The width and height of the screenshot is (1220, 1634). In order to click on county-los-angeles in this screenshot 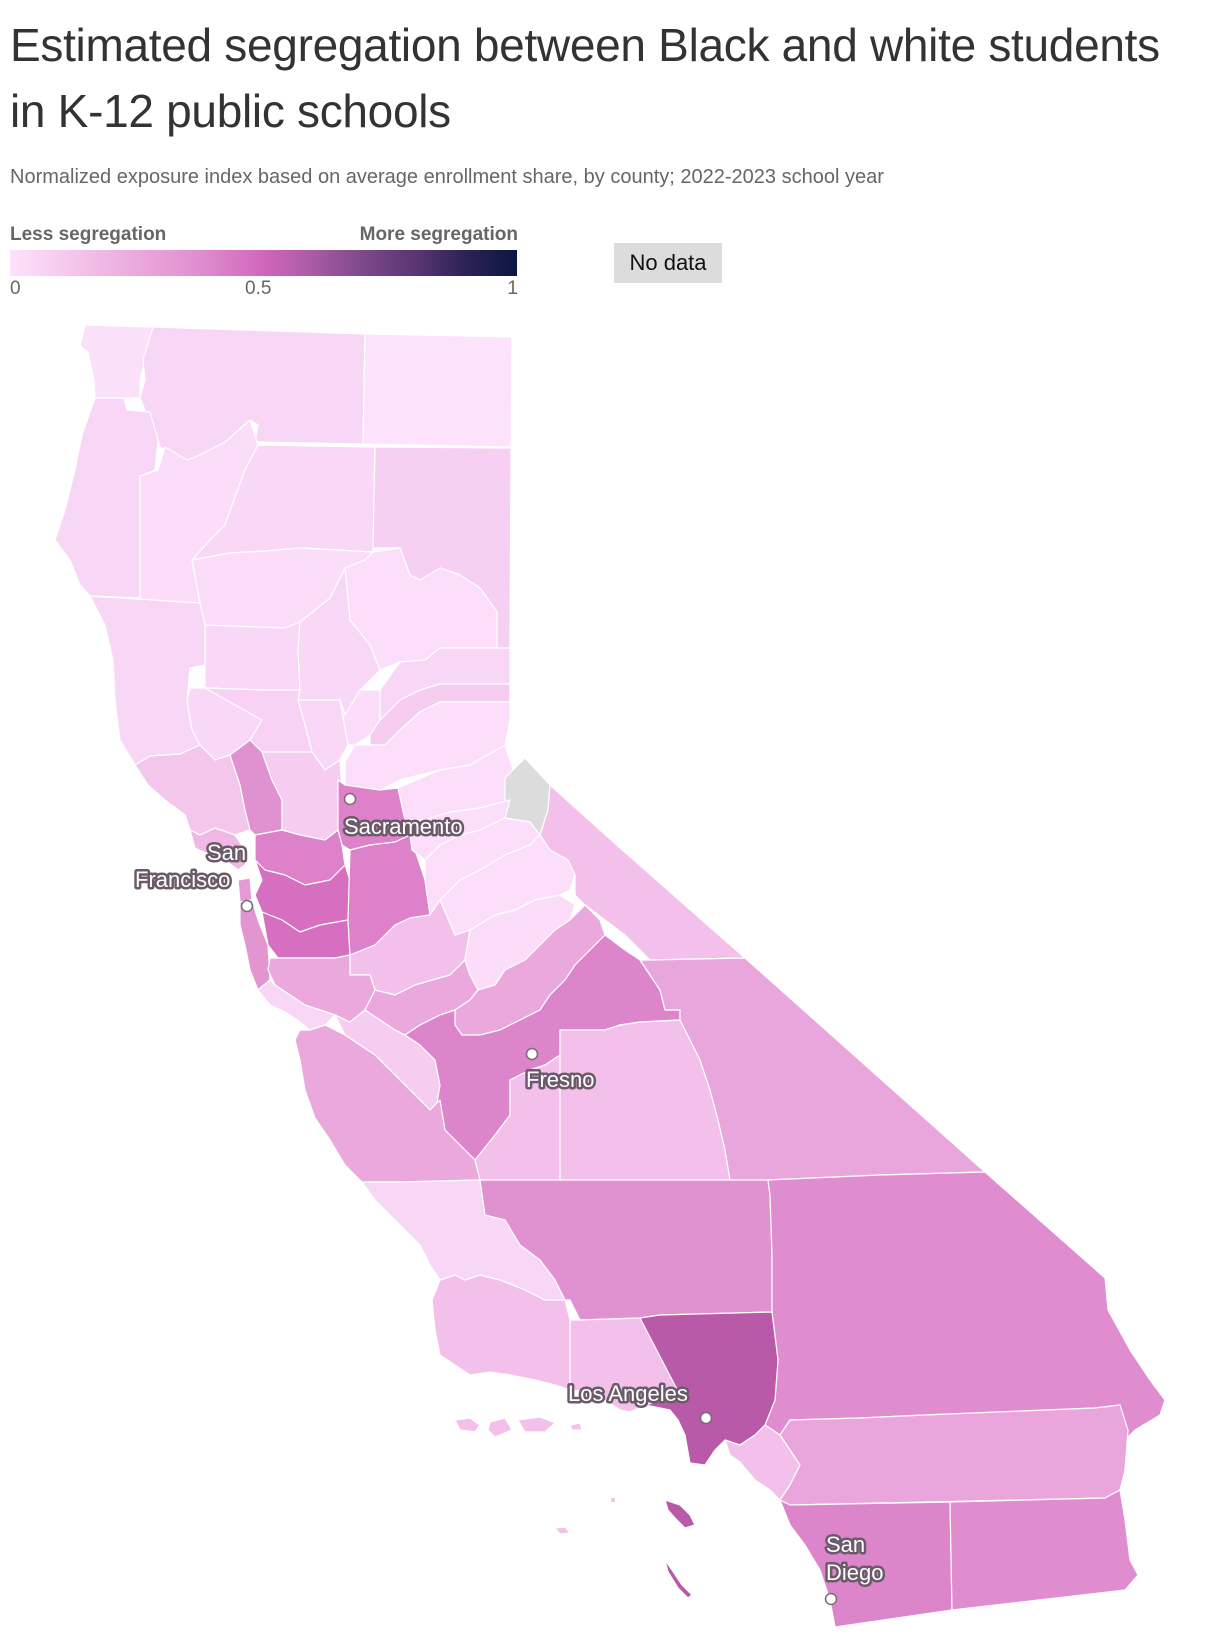, I will do `click(709, 1388)`.